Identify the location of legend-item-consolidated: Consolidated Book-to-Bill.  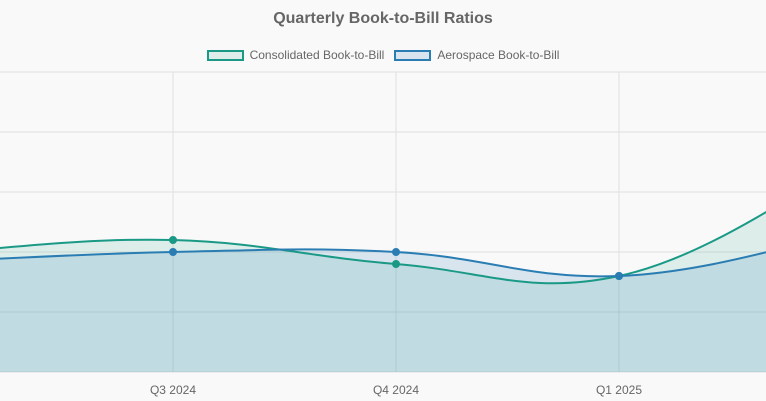
(295, 55).